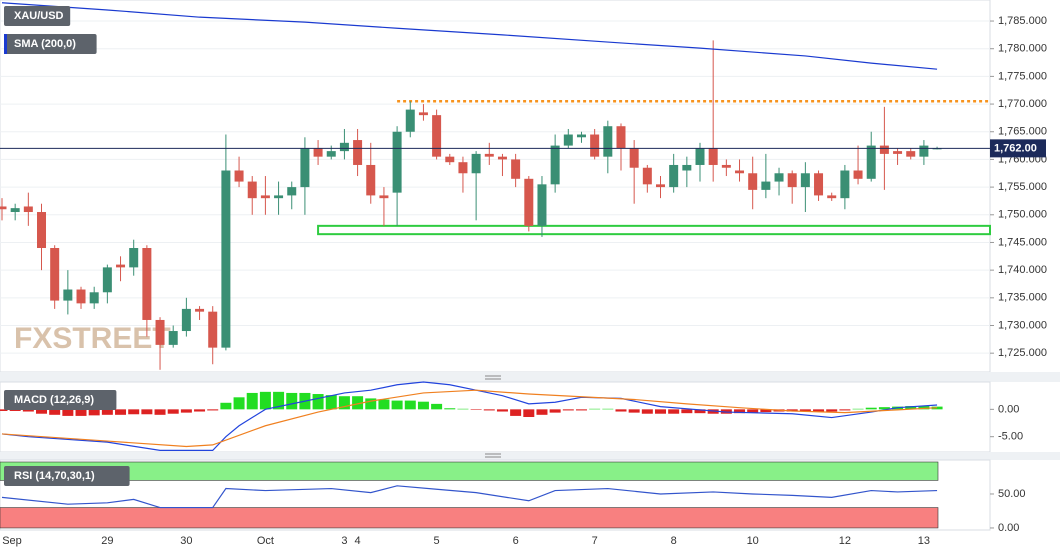  Describe the element at coordinates (1022, 242) in the screenshot. I see `y-tick-label: 1,745.000` at that location.